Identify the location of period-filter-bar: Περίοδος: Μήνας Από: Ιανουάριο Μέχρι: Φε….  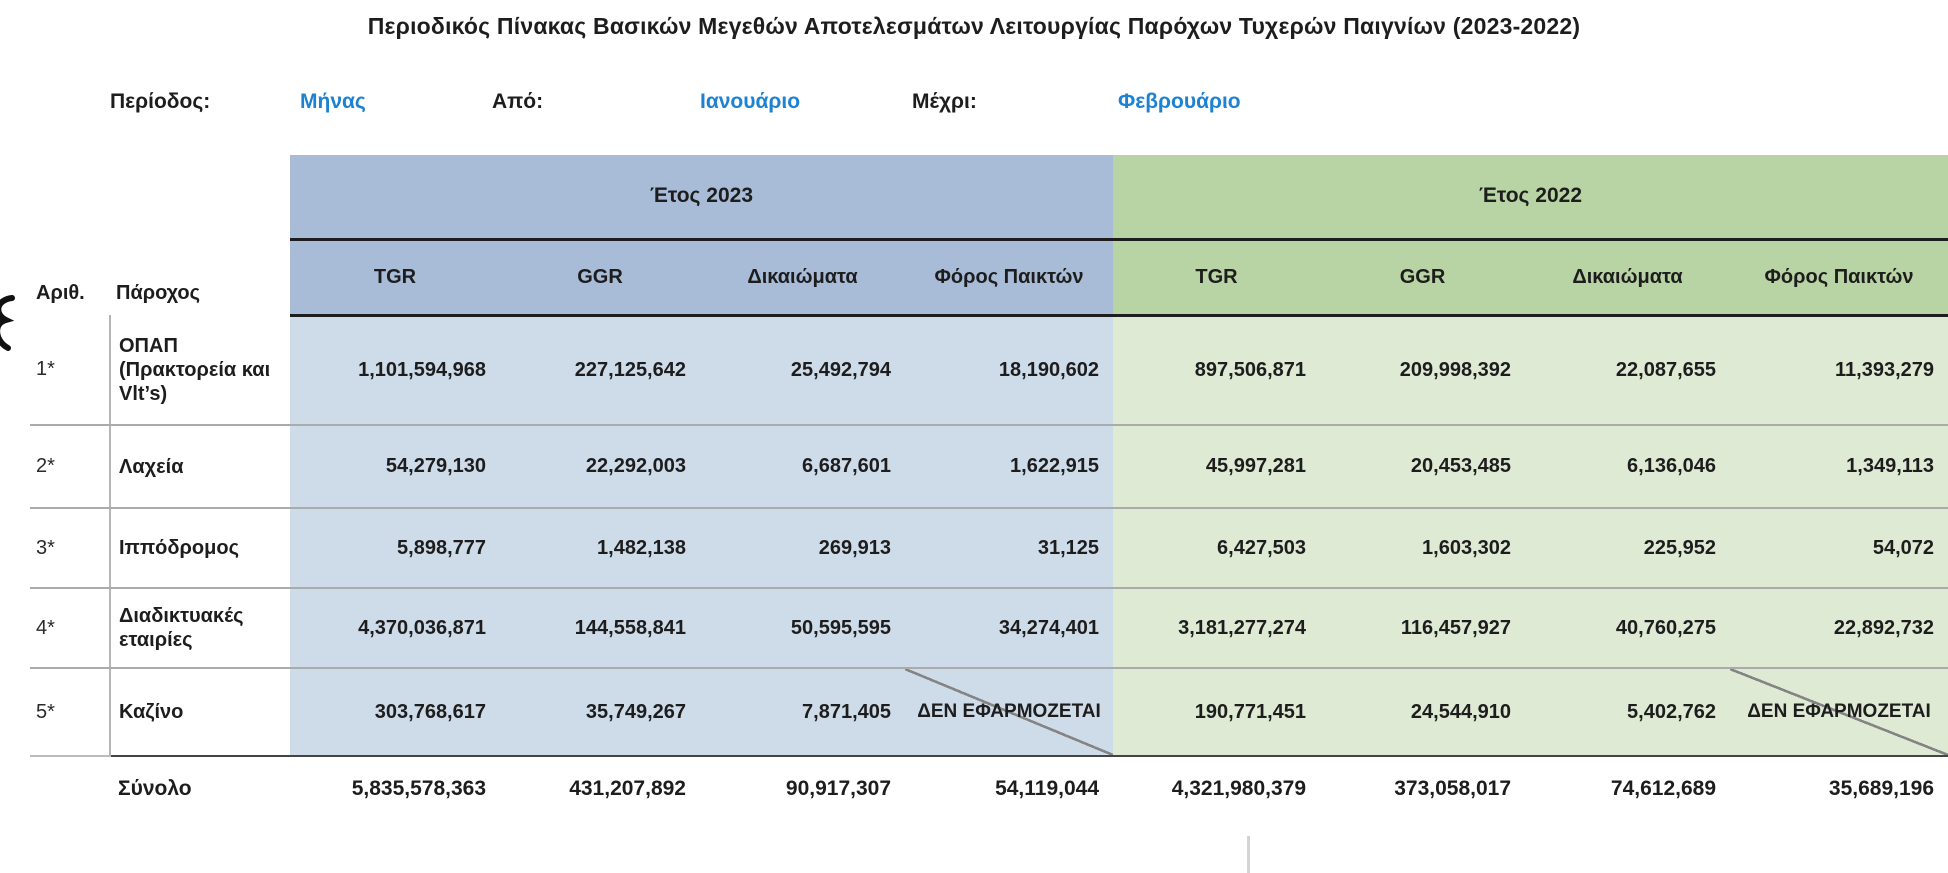
(974, 105).